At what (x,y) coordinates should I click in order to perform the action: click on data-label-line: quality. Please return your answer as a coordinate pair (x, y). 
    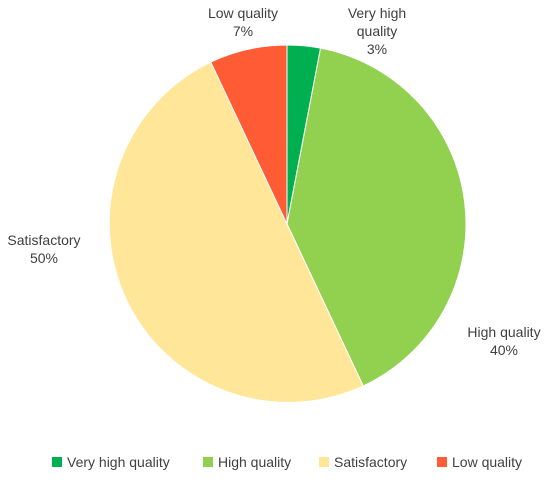
    Looking at the image, I should click on (377, 31).